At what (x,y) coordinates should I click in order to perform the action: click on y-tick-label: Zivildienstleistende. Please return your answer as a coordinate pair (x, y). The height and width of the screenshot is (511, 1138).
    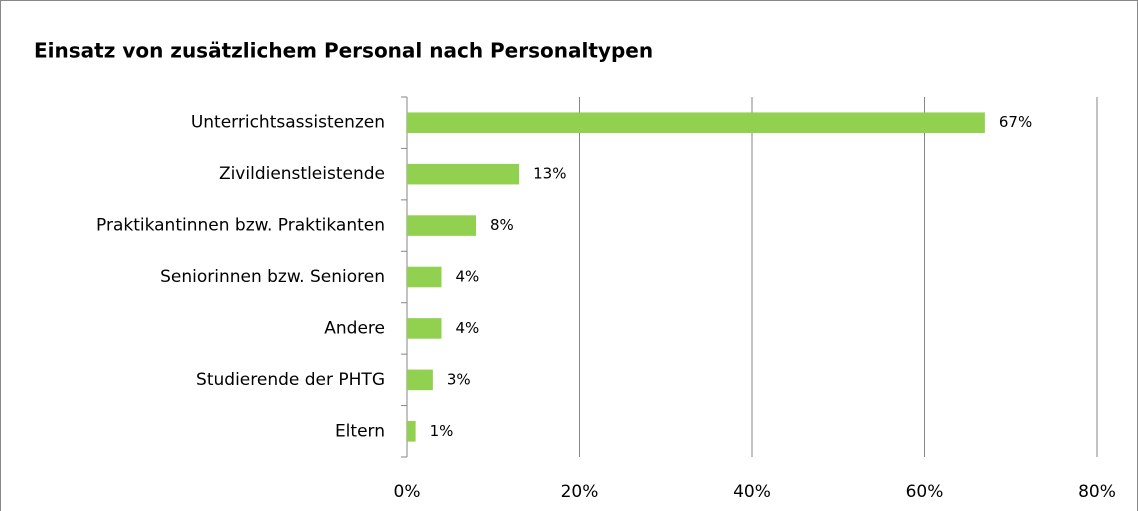
    Looking at the image, I should click on (302, 174).